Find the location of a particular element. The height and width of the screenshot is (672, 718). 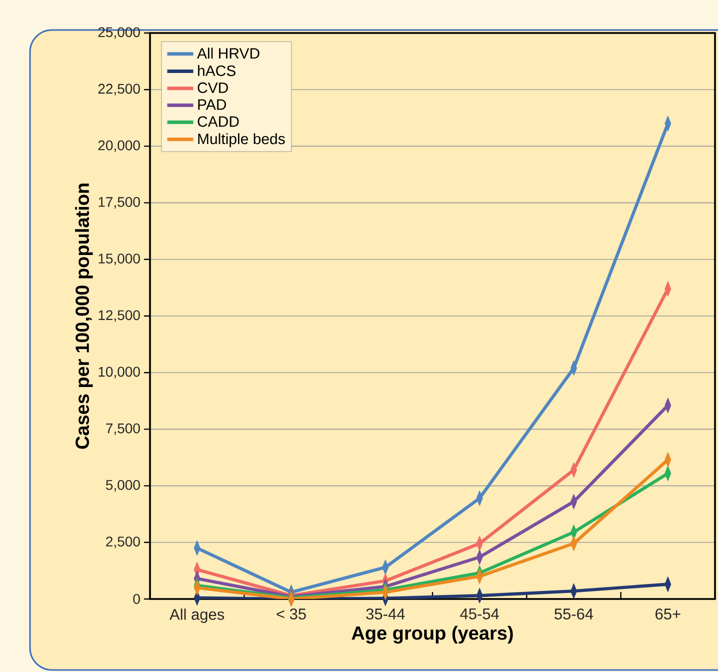

x-tick-label: < 35 is located at coordinates (291, 614).